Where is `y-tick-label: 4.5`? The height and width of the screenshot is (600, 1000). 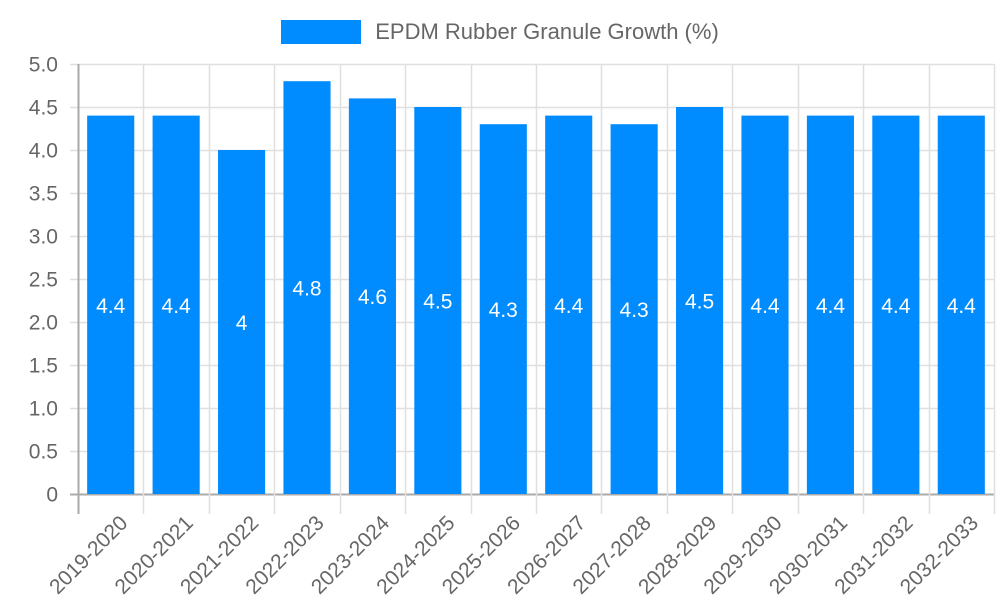 y-tick-label: 4.5 is located at coordinates (43, 108).